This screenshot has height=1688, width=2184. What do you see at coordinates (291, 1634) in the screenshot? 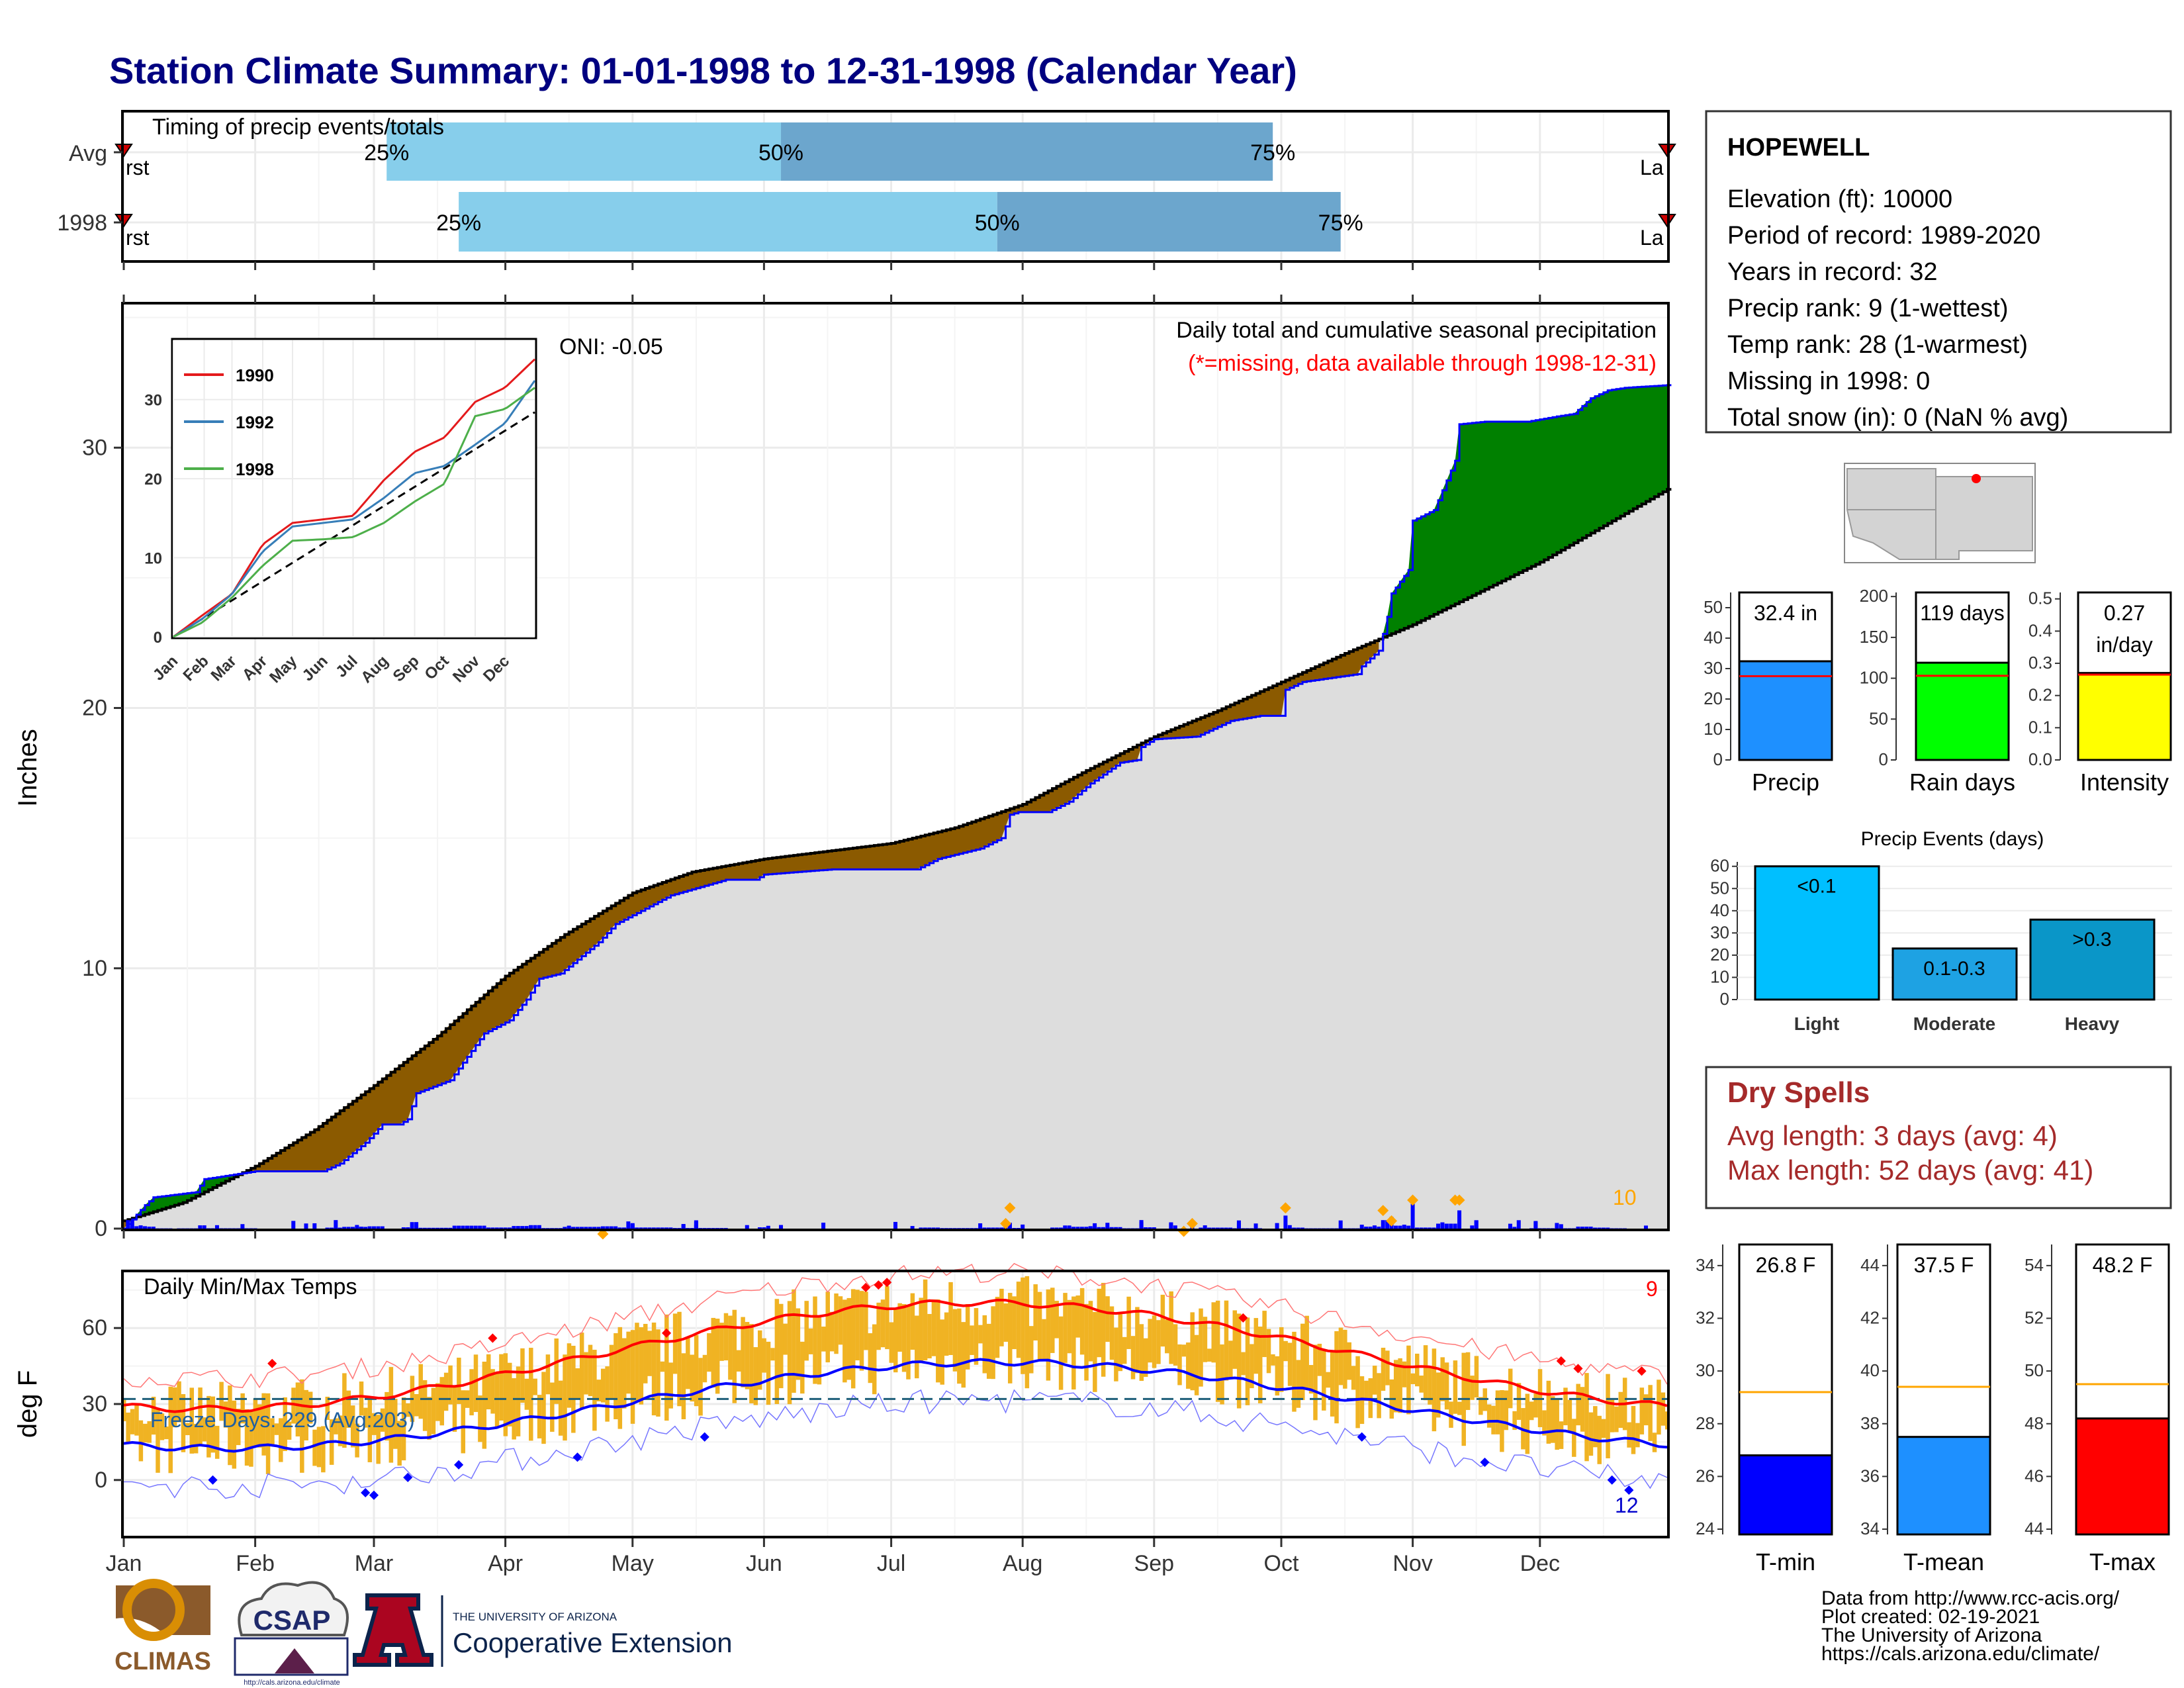
I see `csap-logo: CSAP http://cals.arizona.edu/climate` at bounding box center [291, 1634].